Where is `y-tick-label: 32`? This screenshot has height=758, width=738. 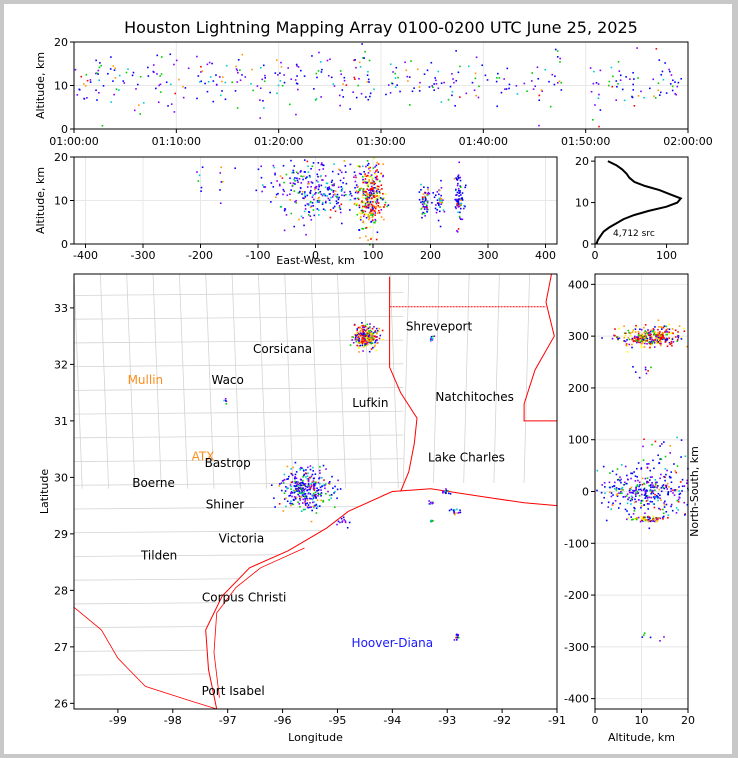 y-tick-label: 32 is located at coordinates (61, 364).